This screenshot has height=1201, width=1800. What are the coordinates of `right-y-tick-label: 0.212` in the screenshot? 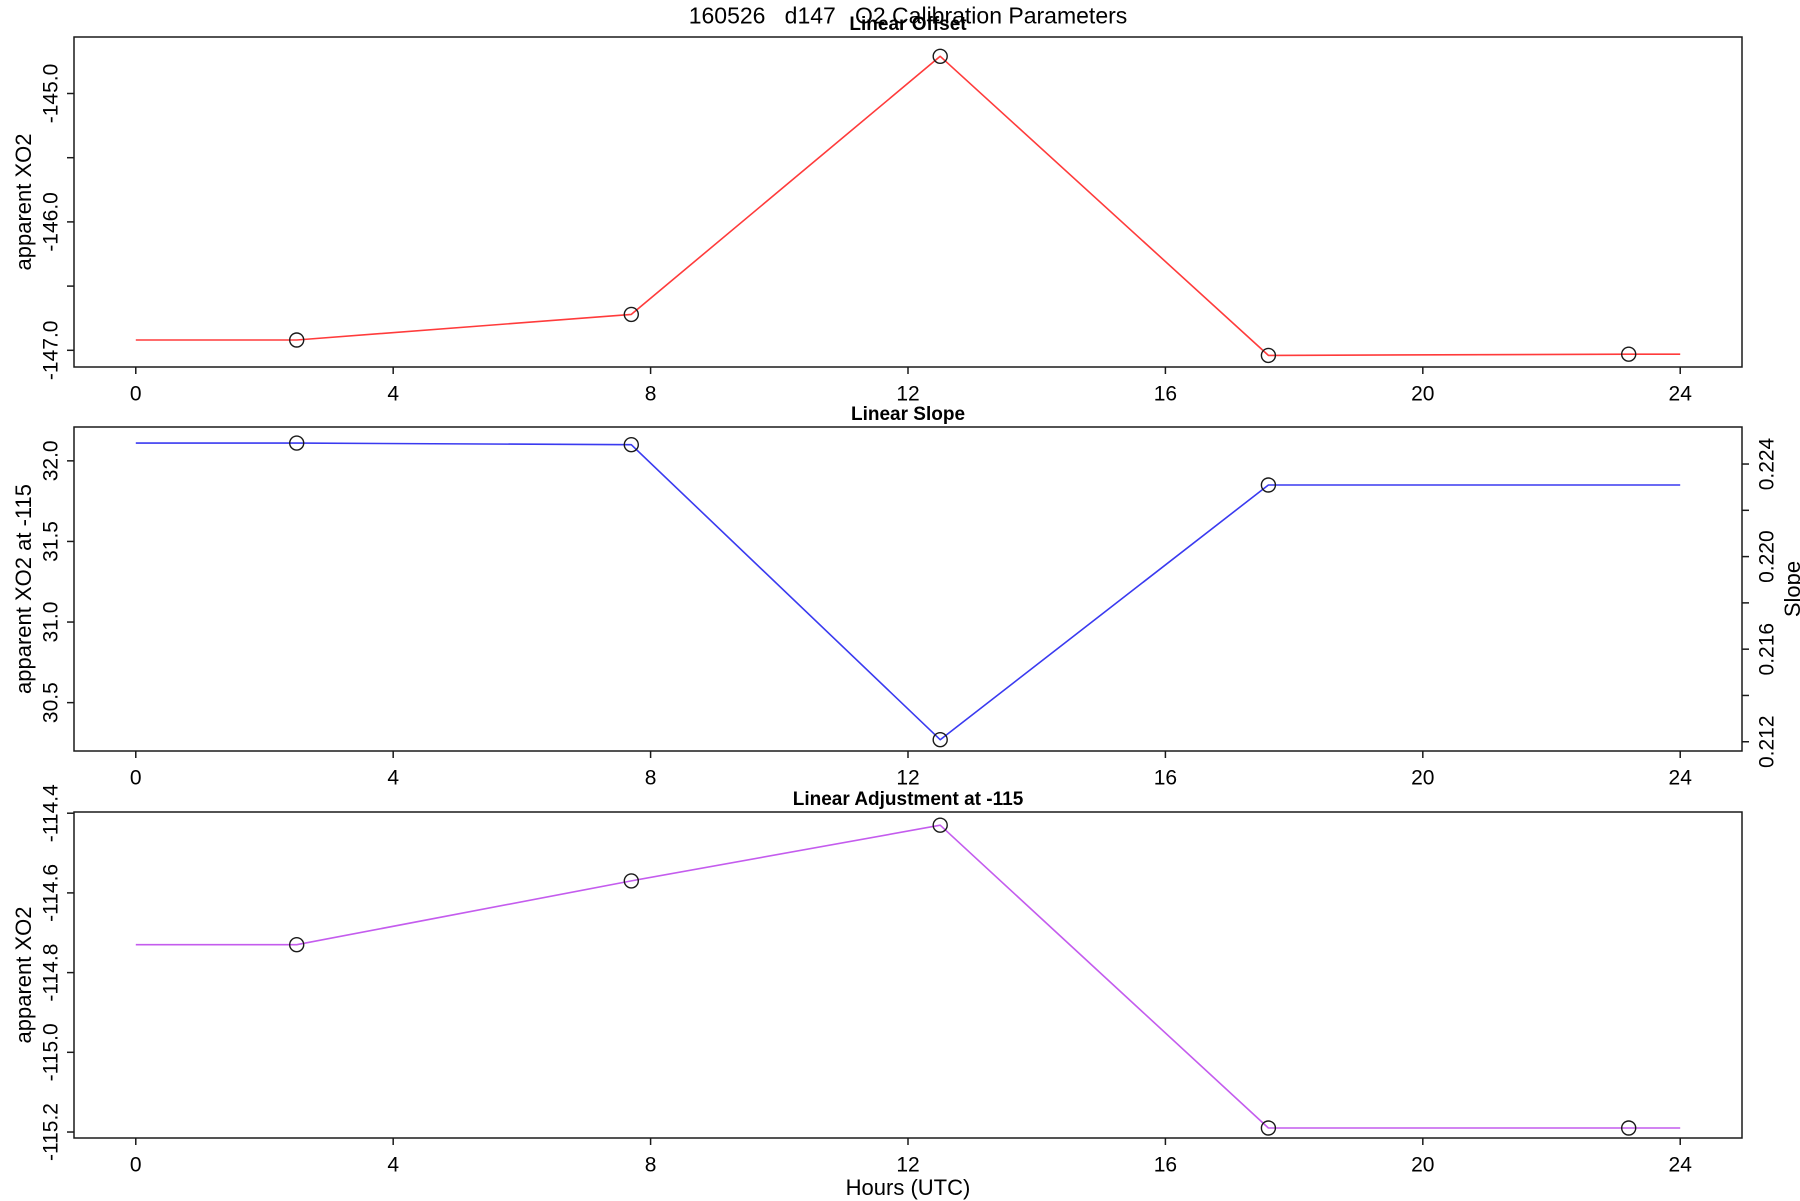 It's located at (1766, 741).